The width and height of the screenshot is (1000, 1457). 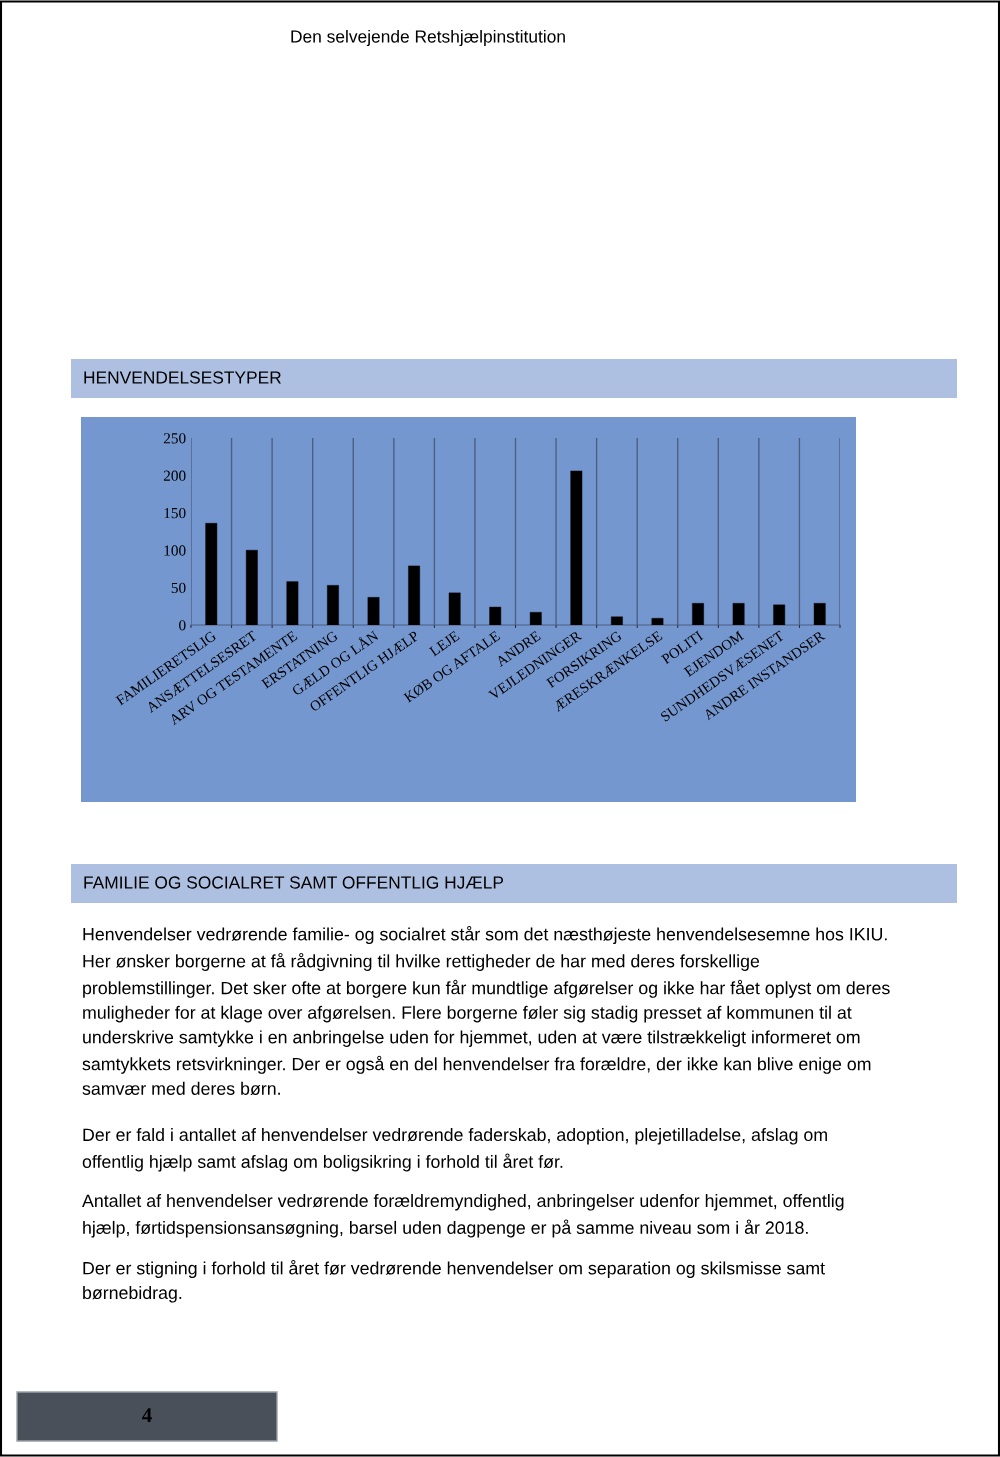 What do you see at coordinates (175, 550) in the screenshot?
I see `y-tick-label: 100` at bounding box center [175, 550].